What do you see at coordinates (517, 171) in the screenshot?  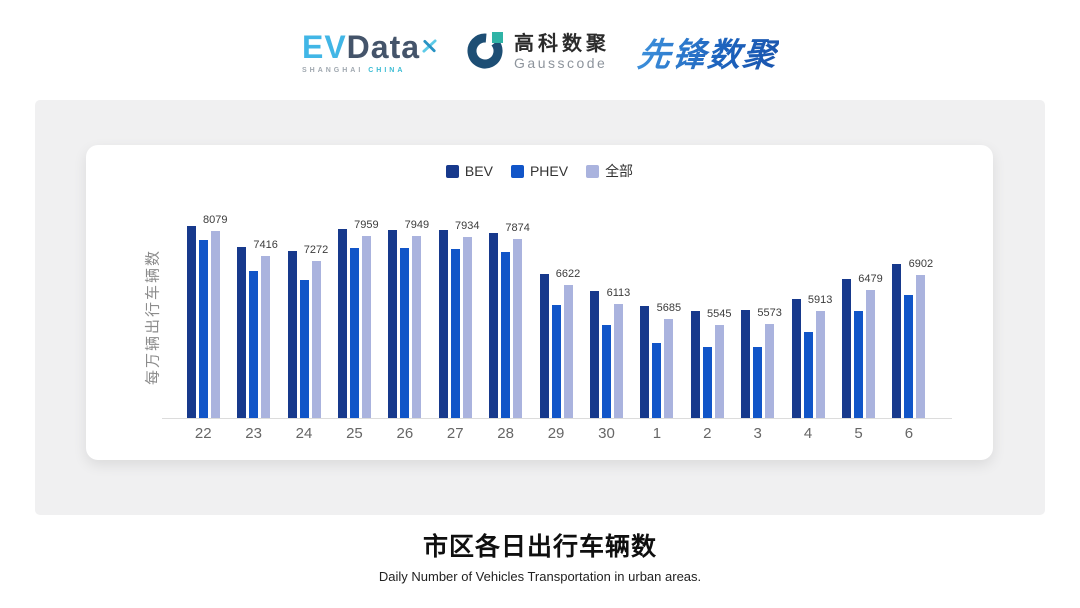 I see `legend-swatch-phev` at bounding box center [517, 171].